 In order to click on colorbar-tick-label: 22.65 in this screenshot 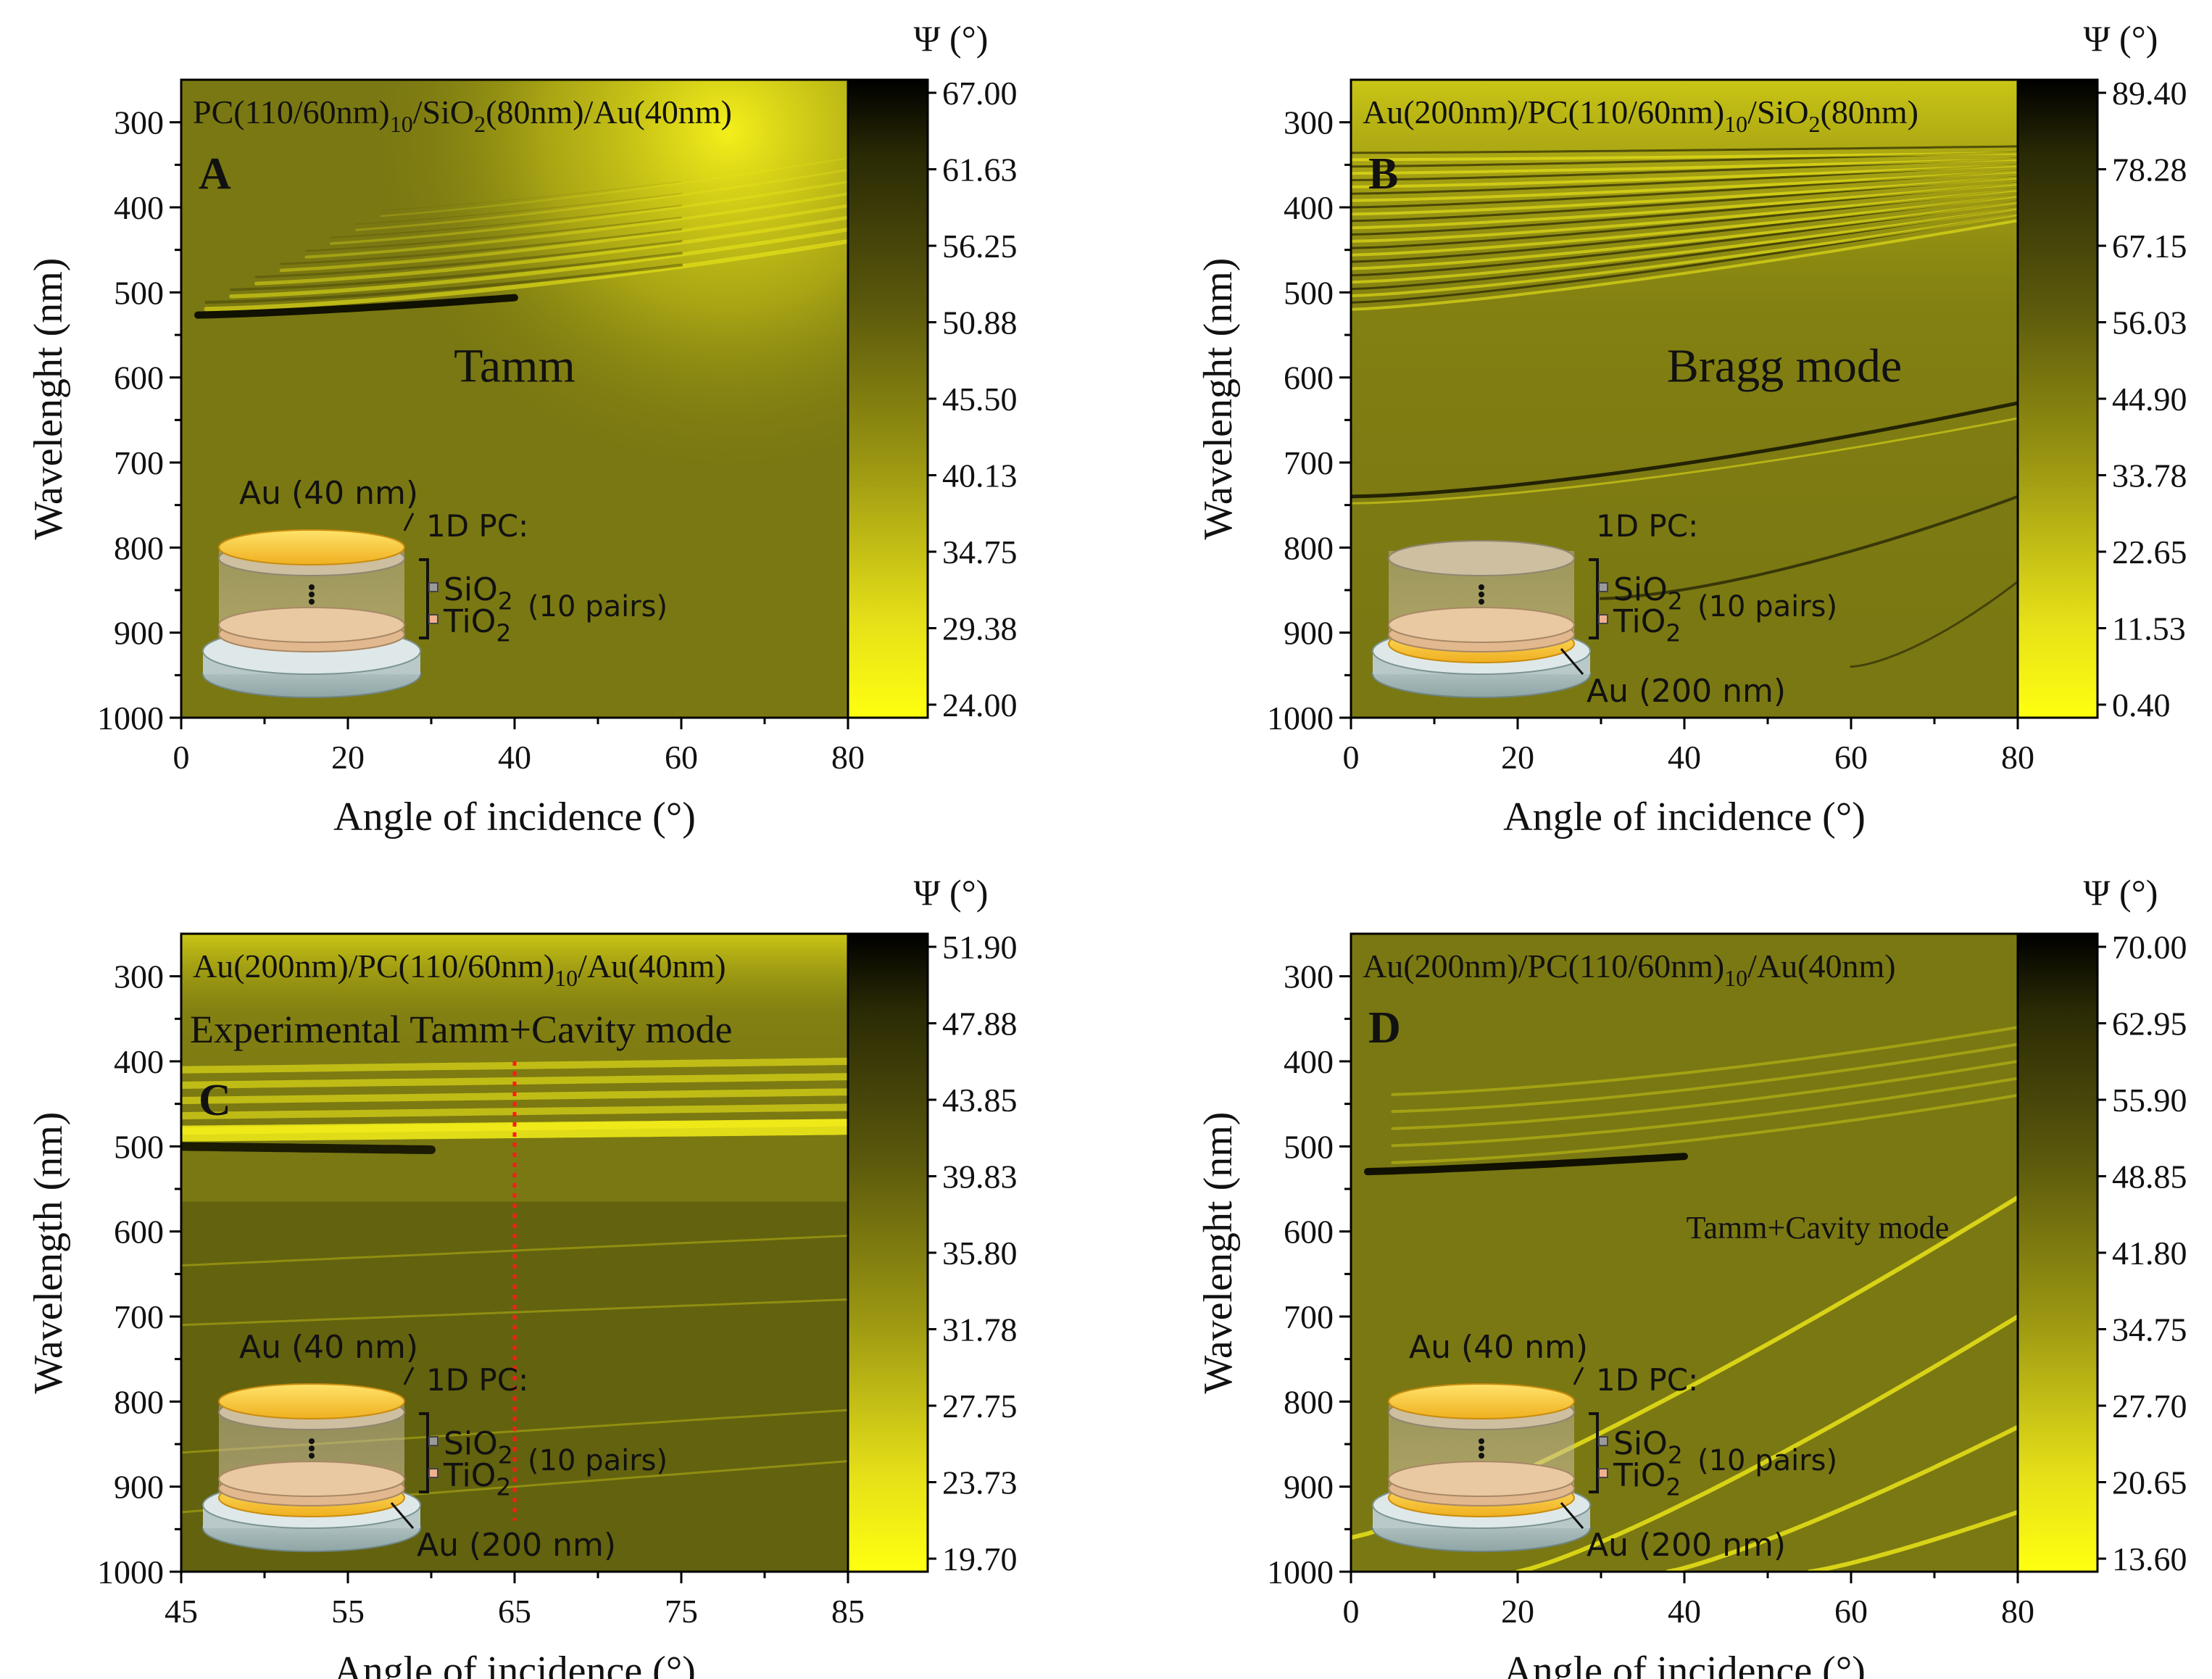, I will do `click(2149, 552)`.